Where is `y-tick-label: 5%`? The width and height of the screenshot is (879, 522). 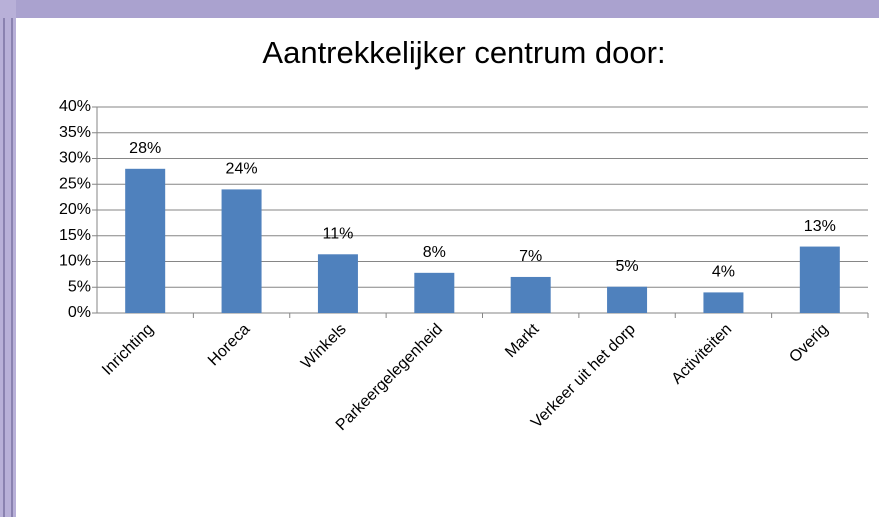 y-tick-label: 5% is located at coordinates (79, 286).